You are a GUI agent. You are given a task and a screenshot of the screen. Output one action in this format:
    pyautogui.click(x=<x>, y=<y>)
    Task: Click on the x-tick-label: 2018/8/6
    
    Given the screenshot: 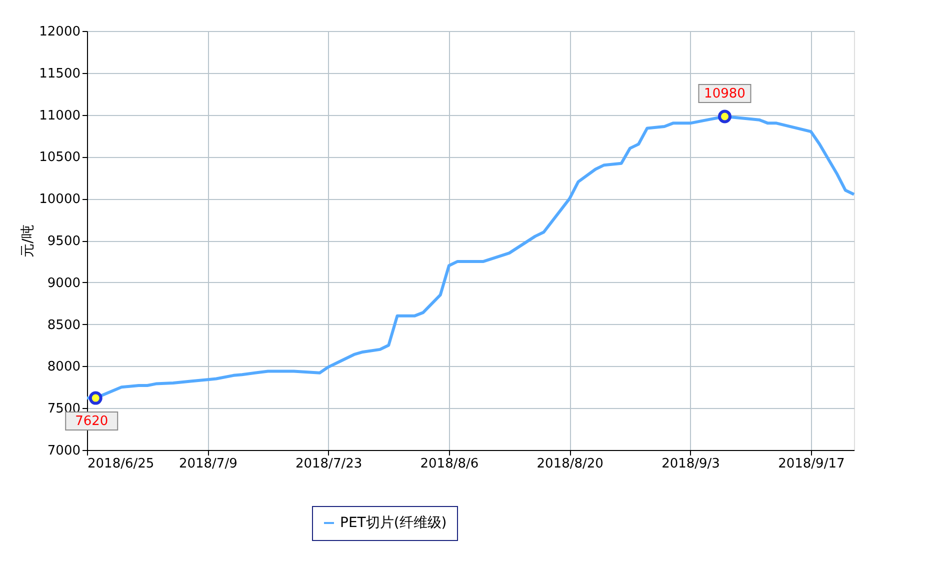 What is the action you would take?
    pyautogui.click(x=449, y=464)
    